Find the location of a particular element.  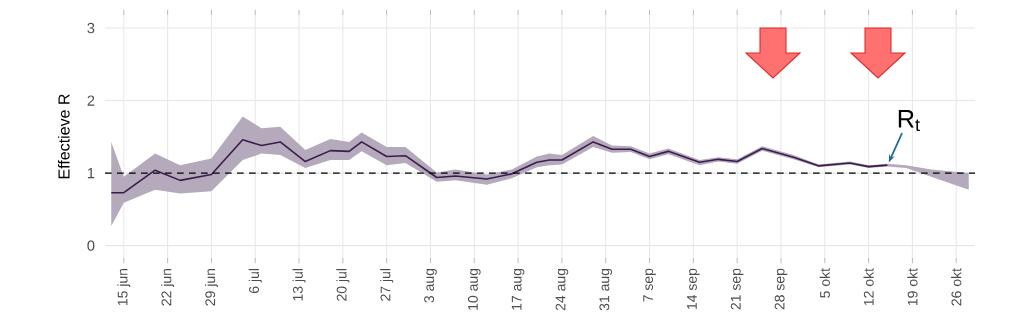

x-tick-label: 17 aug is located at coordinates (518, 289).